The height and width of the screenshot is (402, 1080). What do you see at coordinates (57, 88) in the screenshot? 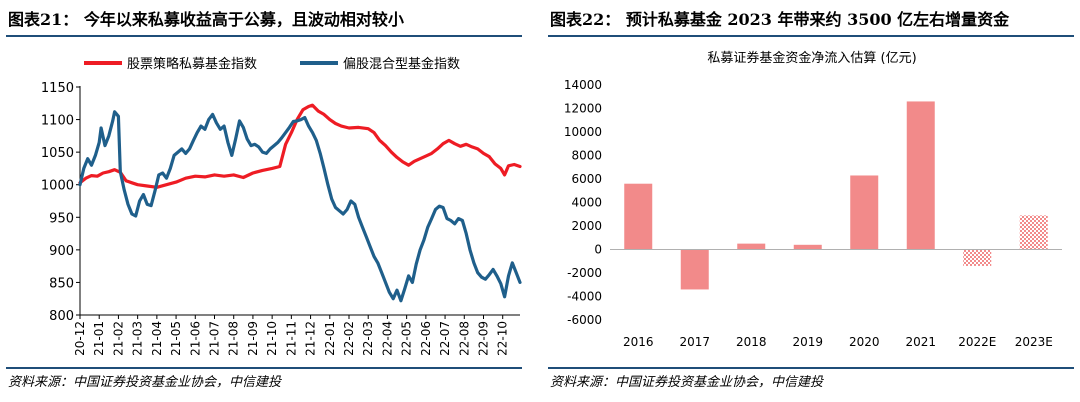
I see `y-tick-label: 1150` at bounding box center [57, 88].